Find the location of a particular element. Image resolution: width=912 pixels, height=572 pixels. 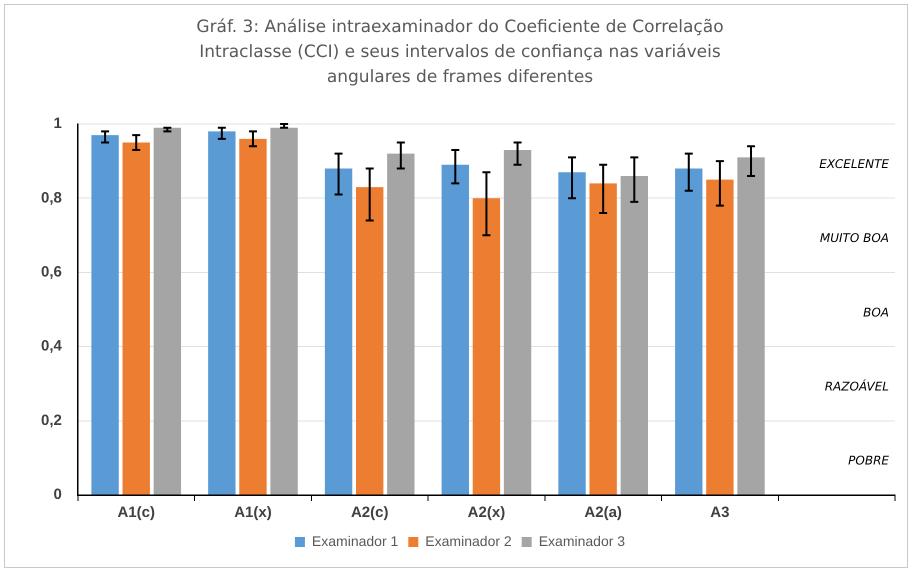

x-tick-label: A2(a) is located at coordinates (603, 513).